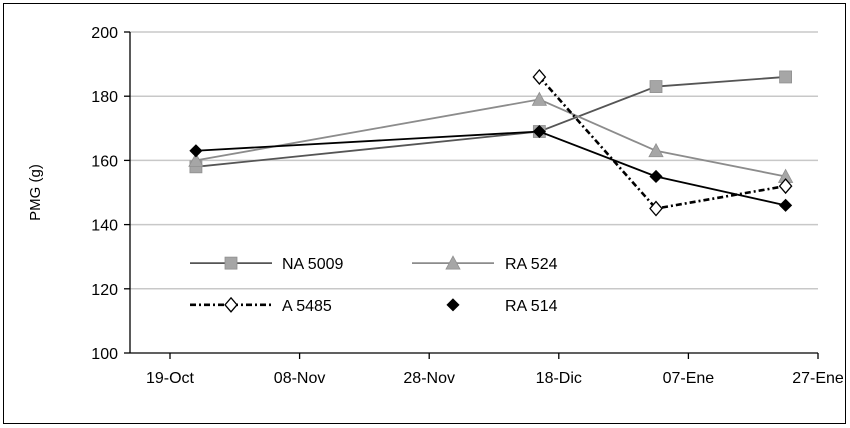 The width and height of the screenshot is (850, 428). What do you see at coordinates (531, 264) in the screenshot?
I see `legend-label: RA 524` at bounding box center [531, 264].